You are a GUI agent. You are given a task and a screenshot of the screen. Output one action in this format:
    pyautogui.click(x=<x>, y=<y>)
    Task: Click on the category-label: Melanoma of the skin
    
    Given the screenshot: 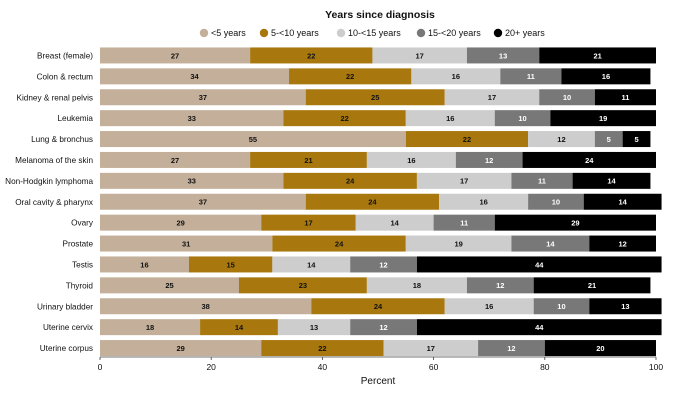 What is the action you would take?
    pyautogui.click(x=54, y=160)
    